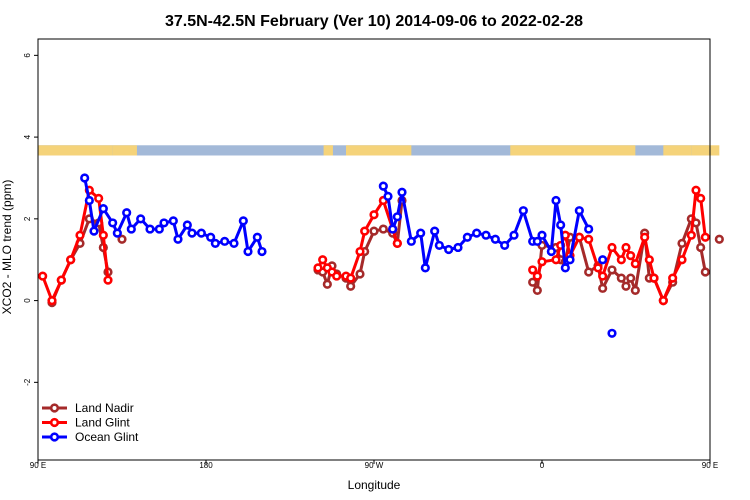 This screenshot has width=750, height=500. I want to click on legend-item: Land Nadir, so click(88, 408).